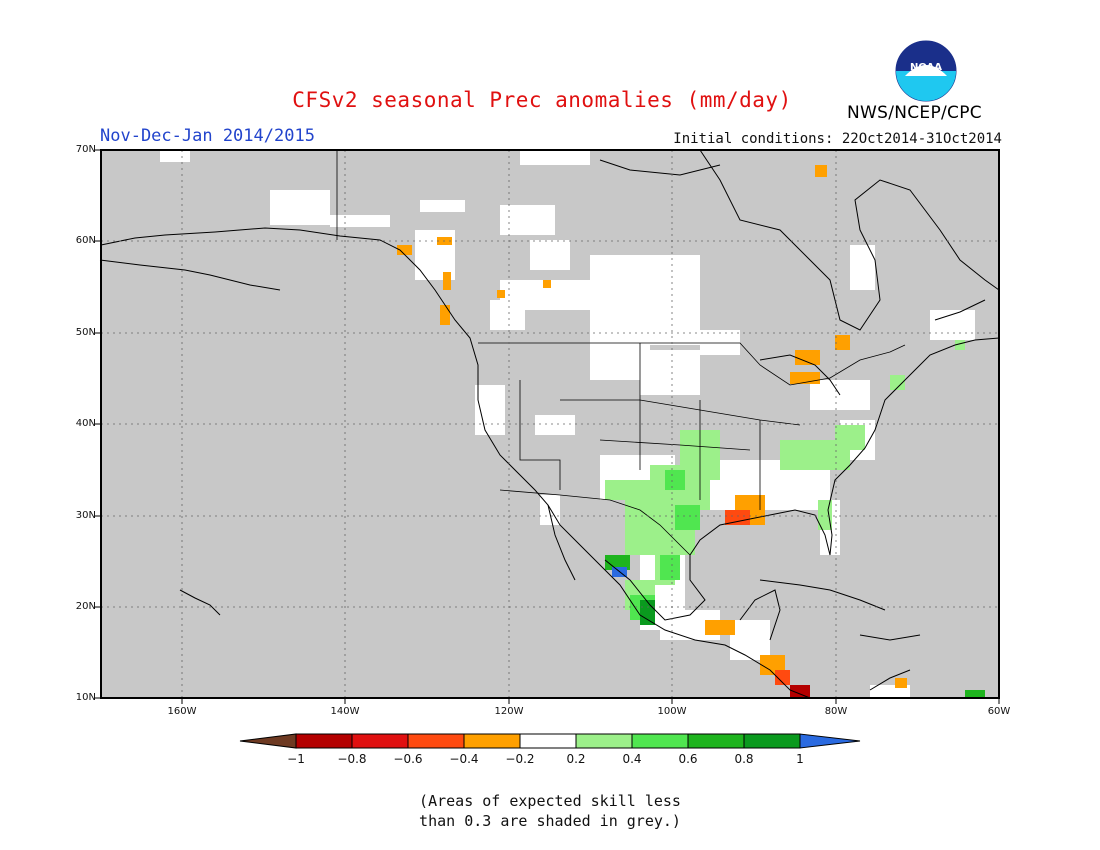 The image size is (1100, 850). I want to click on colorbar-label: −0.6, so click(408, 759).